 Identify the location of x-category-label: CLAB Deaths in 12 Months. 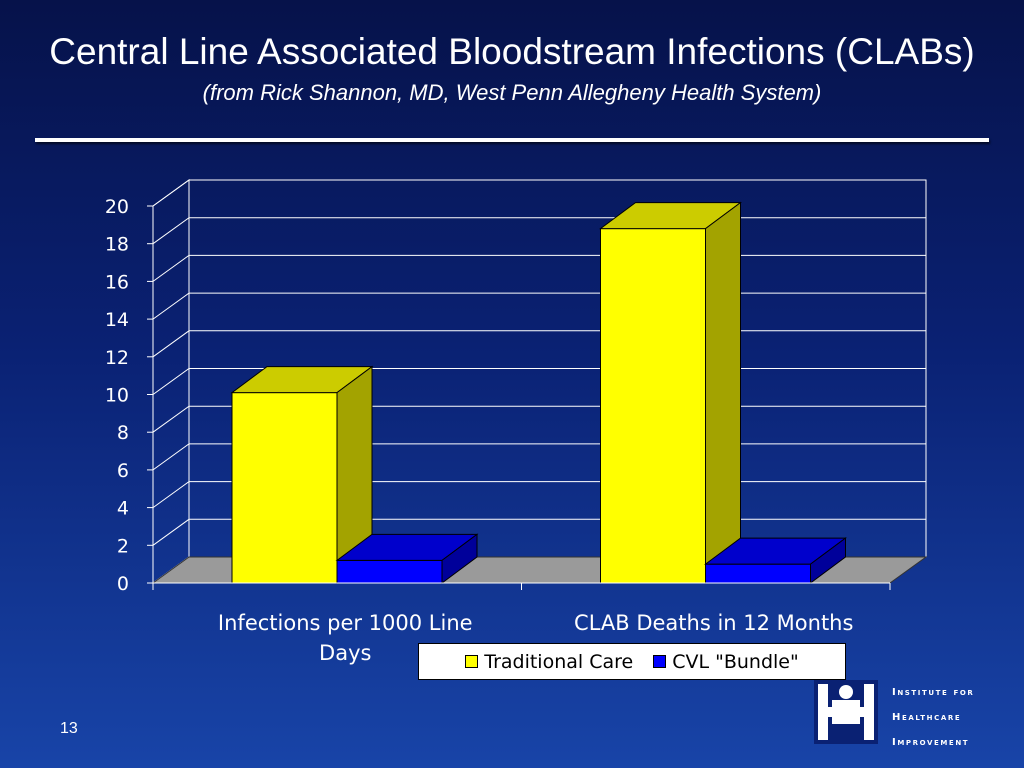
(713, 623).